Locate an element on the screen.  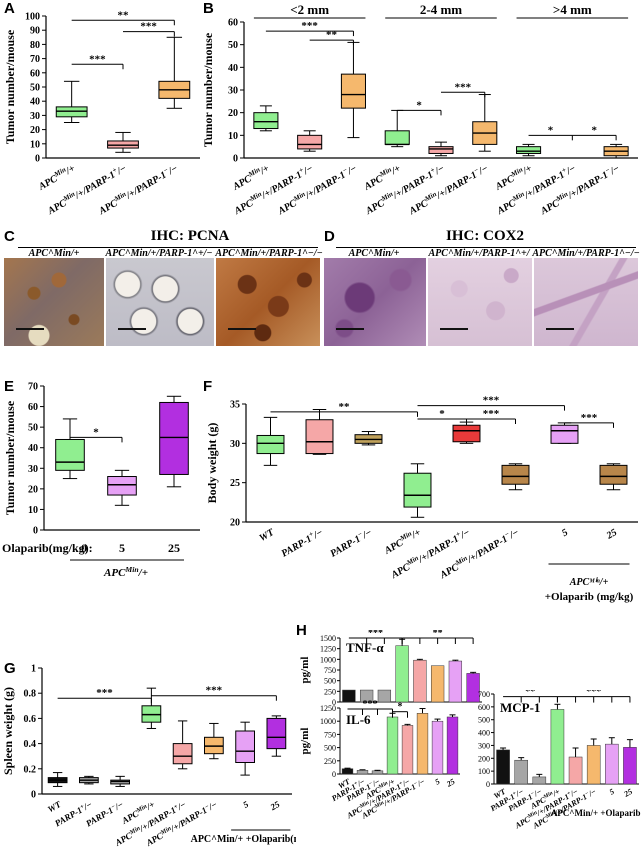
panel-label-a: A is located at coordinates (9, 8).